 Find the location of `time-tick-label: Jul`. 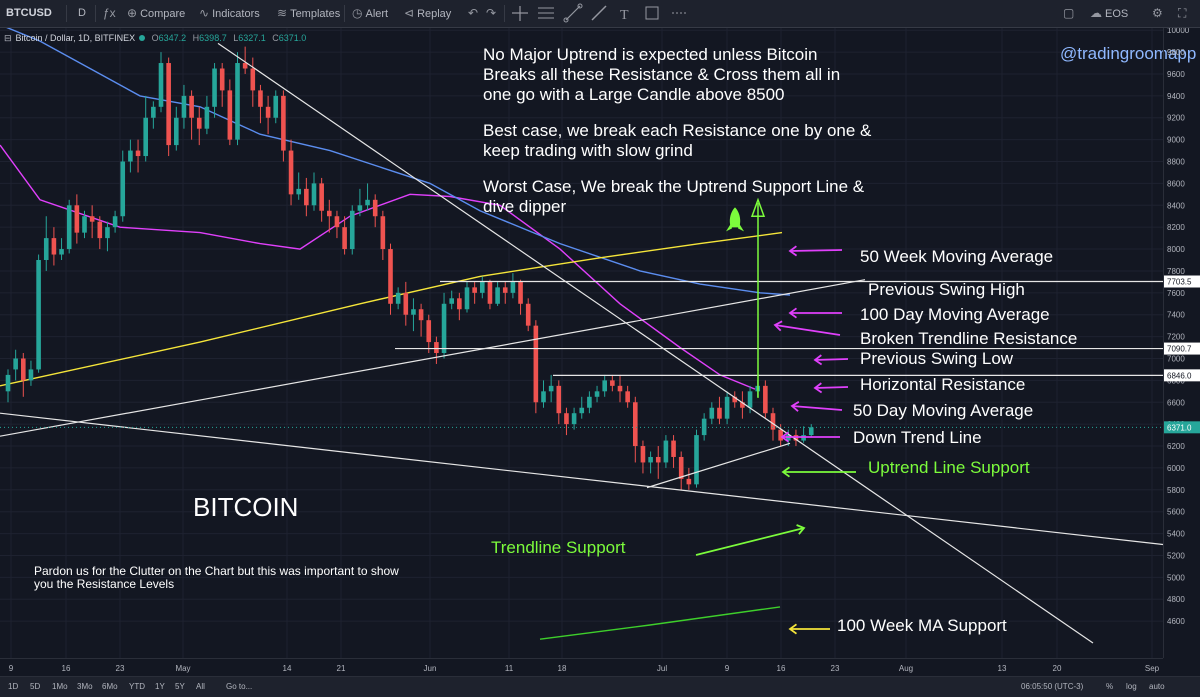

time-tick-label: Jul is located at coordinates (662, 668).